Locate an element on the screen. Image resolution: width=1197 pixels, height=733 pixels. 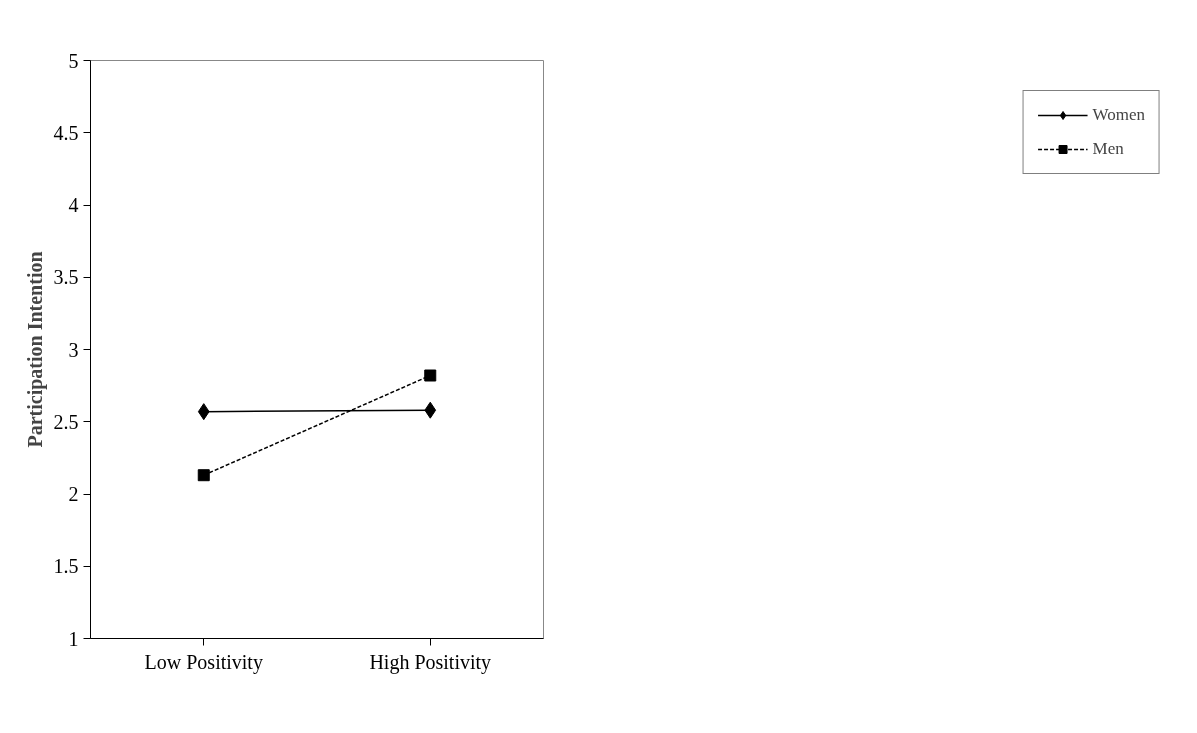
y-tick-label: 3.5 is located at coordinates (66, 277).